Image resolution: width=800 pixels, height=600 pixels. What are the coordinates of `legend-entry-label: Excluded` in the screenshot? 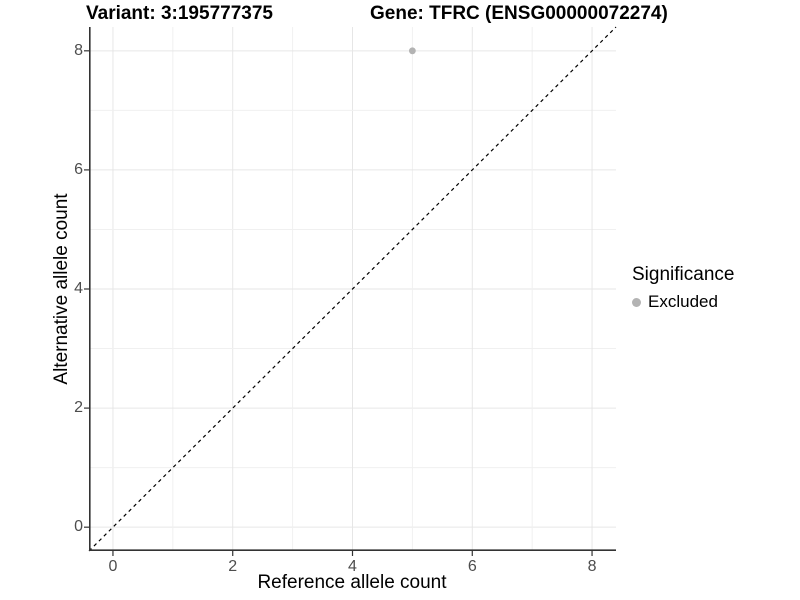 It's located at (683, 301).